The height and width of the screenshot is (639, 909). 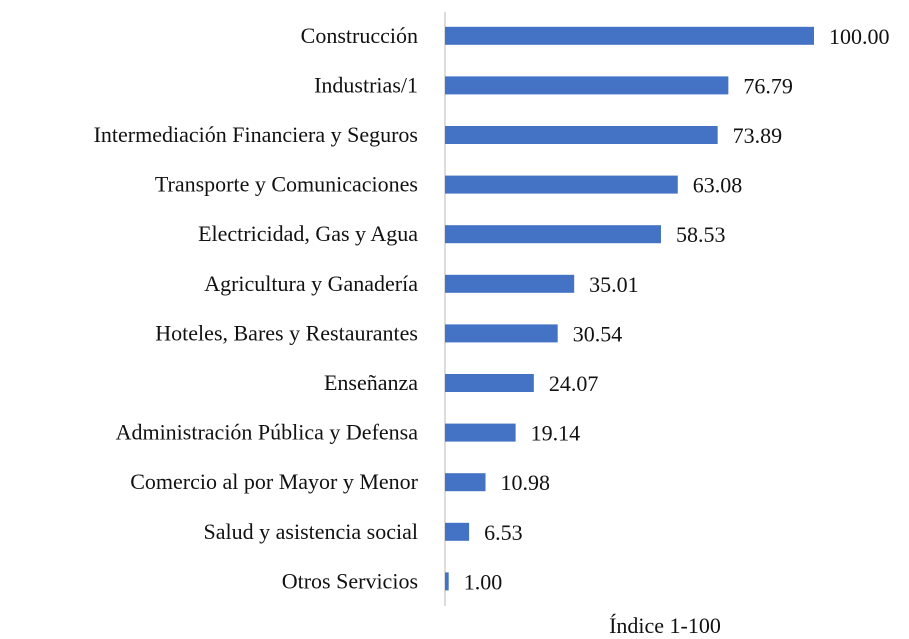 What do you see at coordinates (286, 332) in the screenshot?
I see `category-label: Hoteles, Bares y Restaurantes` at bounding box center [286, 332].